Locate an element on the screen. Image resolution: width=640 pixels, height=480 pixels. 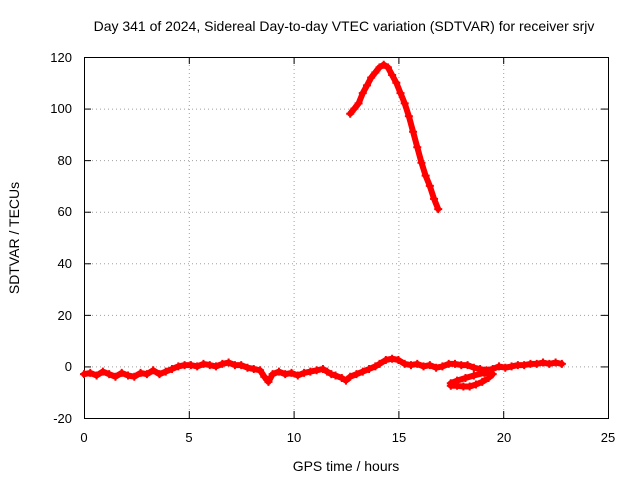
x-tick-label: 20 is located at coordinates (504, 437).